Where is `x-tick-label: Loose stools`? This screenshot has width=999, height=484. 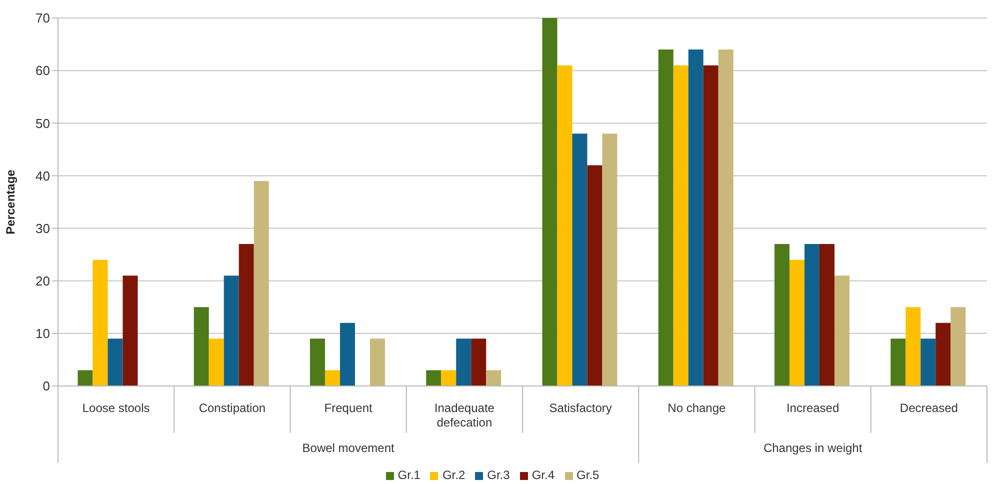 x-tick-label: Loose stools is located at coordinates (116, 408).